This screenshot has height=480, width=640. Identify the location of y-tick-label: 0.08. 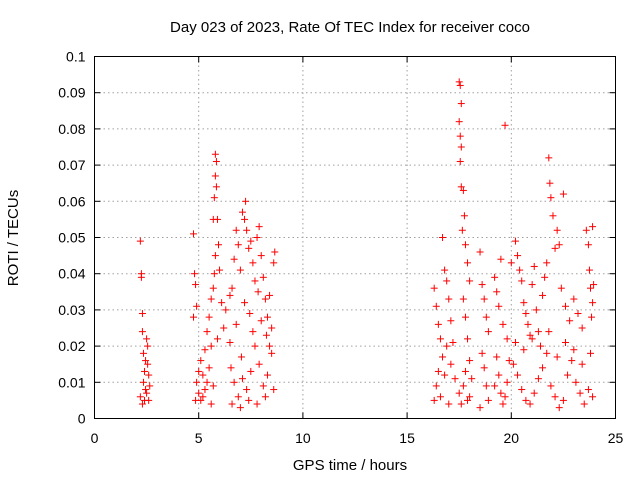
(71, 129).